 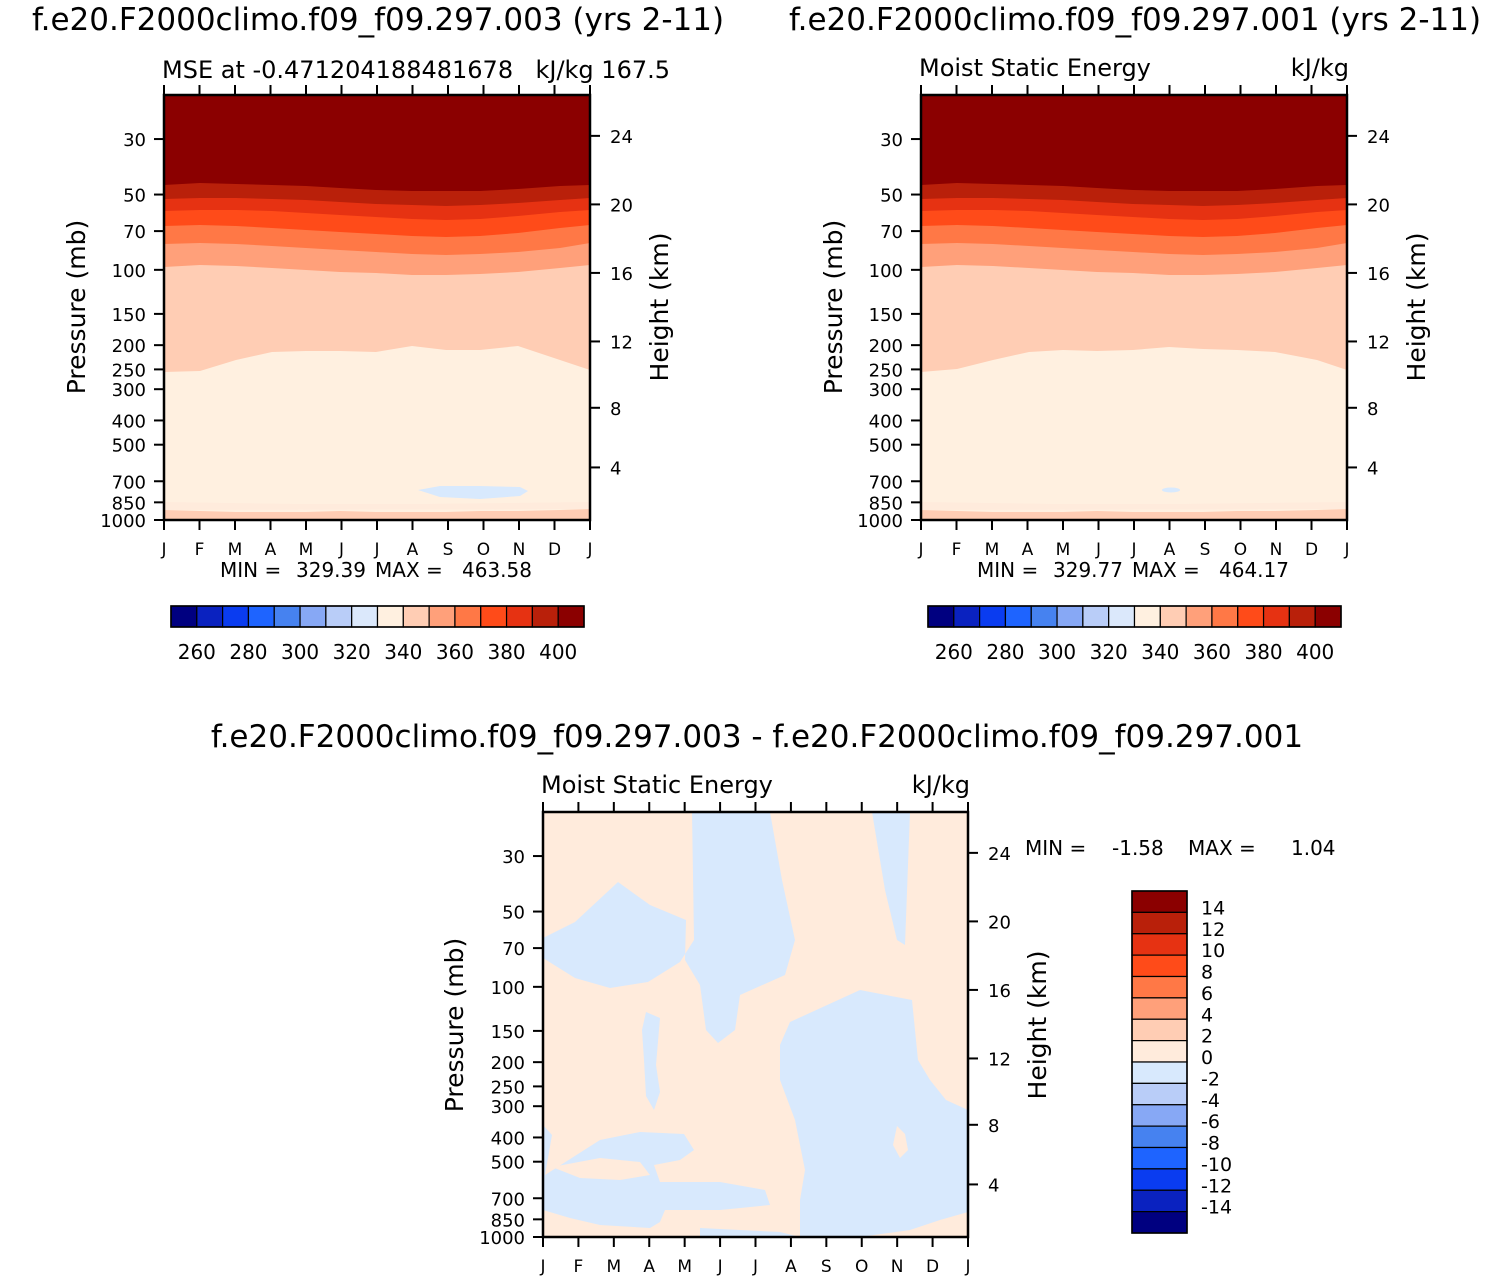 I want to click on panel-a-surface-band, so click(x=377, y=514).